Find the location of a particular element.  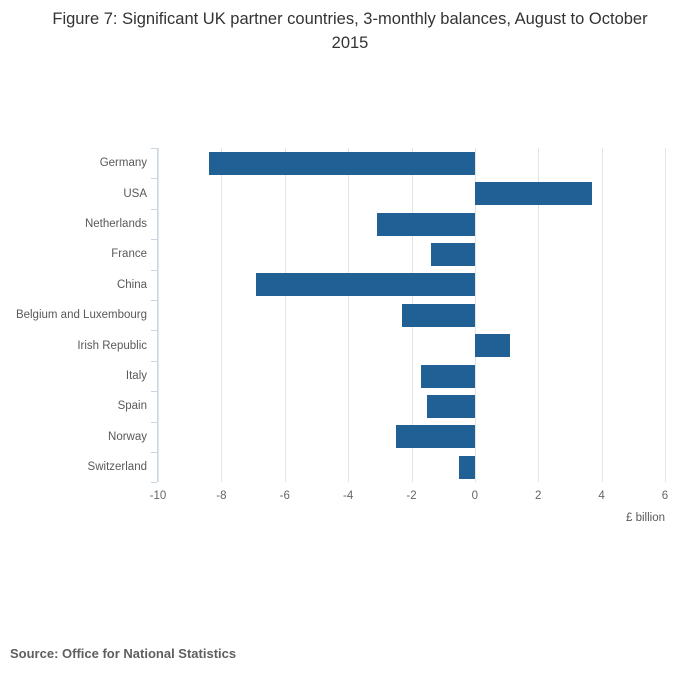

category-label: USA is located at coordinates (135, 193).